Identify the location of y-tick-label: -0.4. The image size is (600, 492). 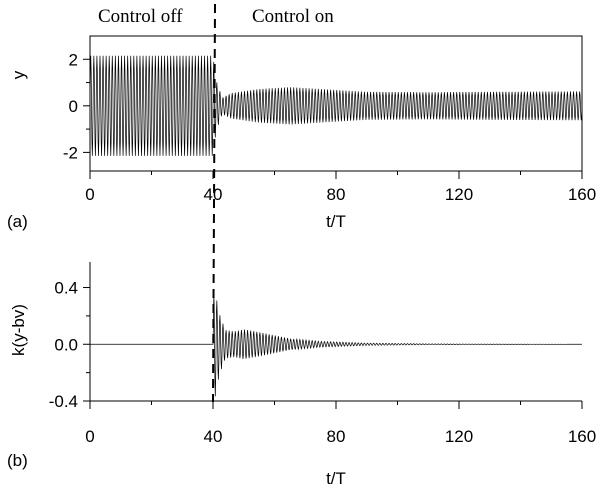
(63, 401).